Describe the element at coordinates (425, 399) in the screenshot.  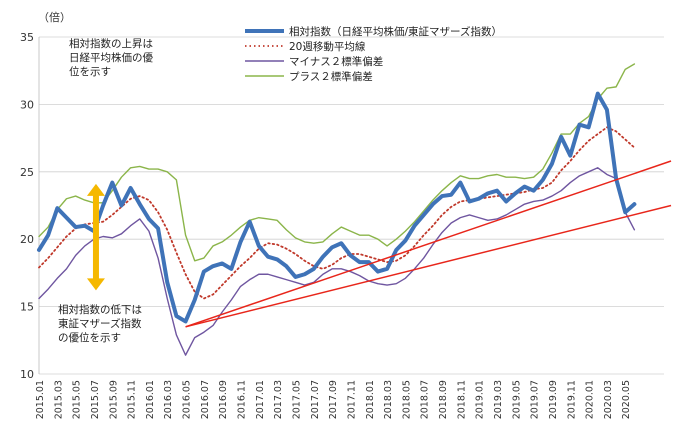
I see `x-tick-2018.07: 2018.07` at that location.